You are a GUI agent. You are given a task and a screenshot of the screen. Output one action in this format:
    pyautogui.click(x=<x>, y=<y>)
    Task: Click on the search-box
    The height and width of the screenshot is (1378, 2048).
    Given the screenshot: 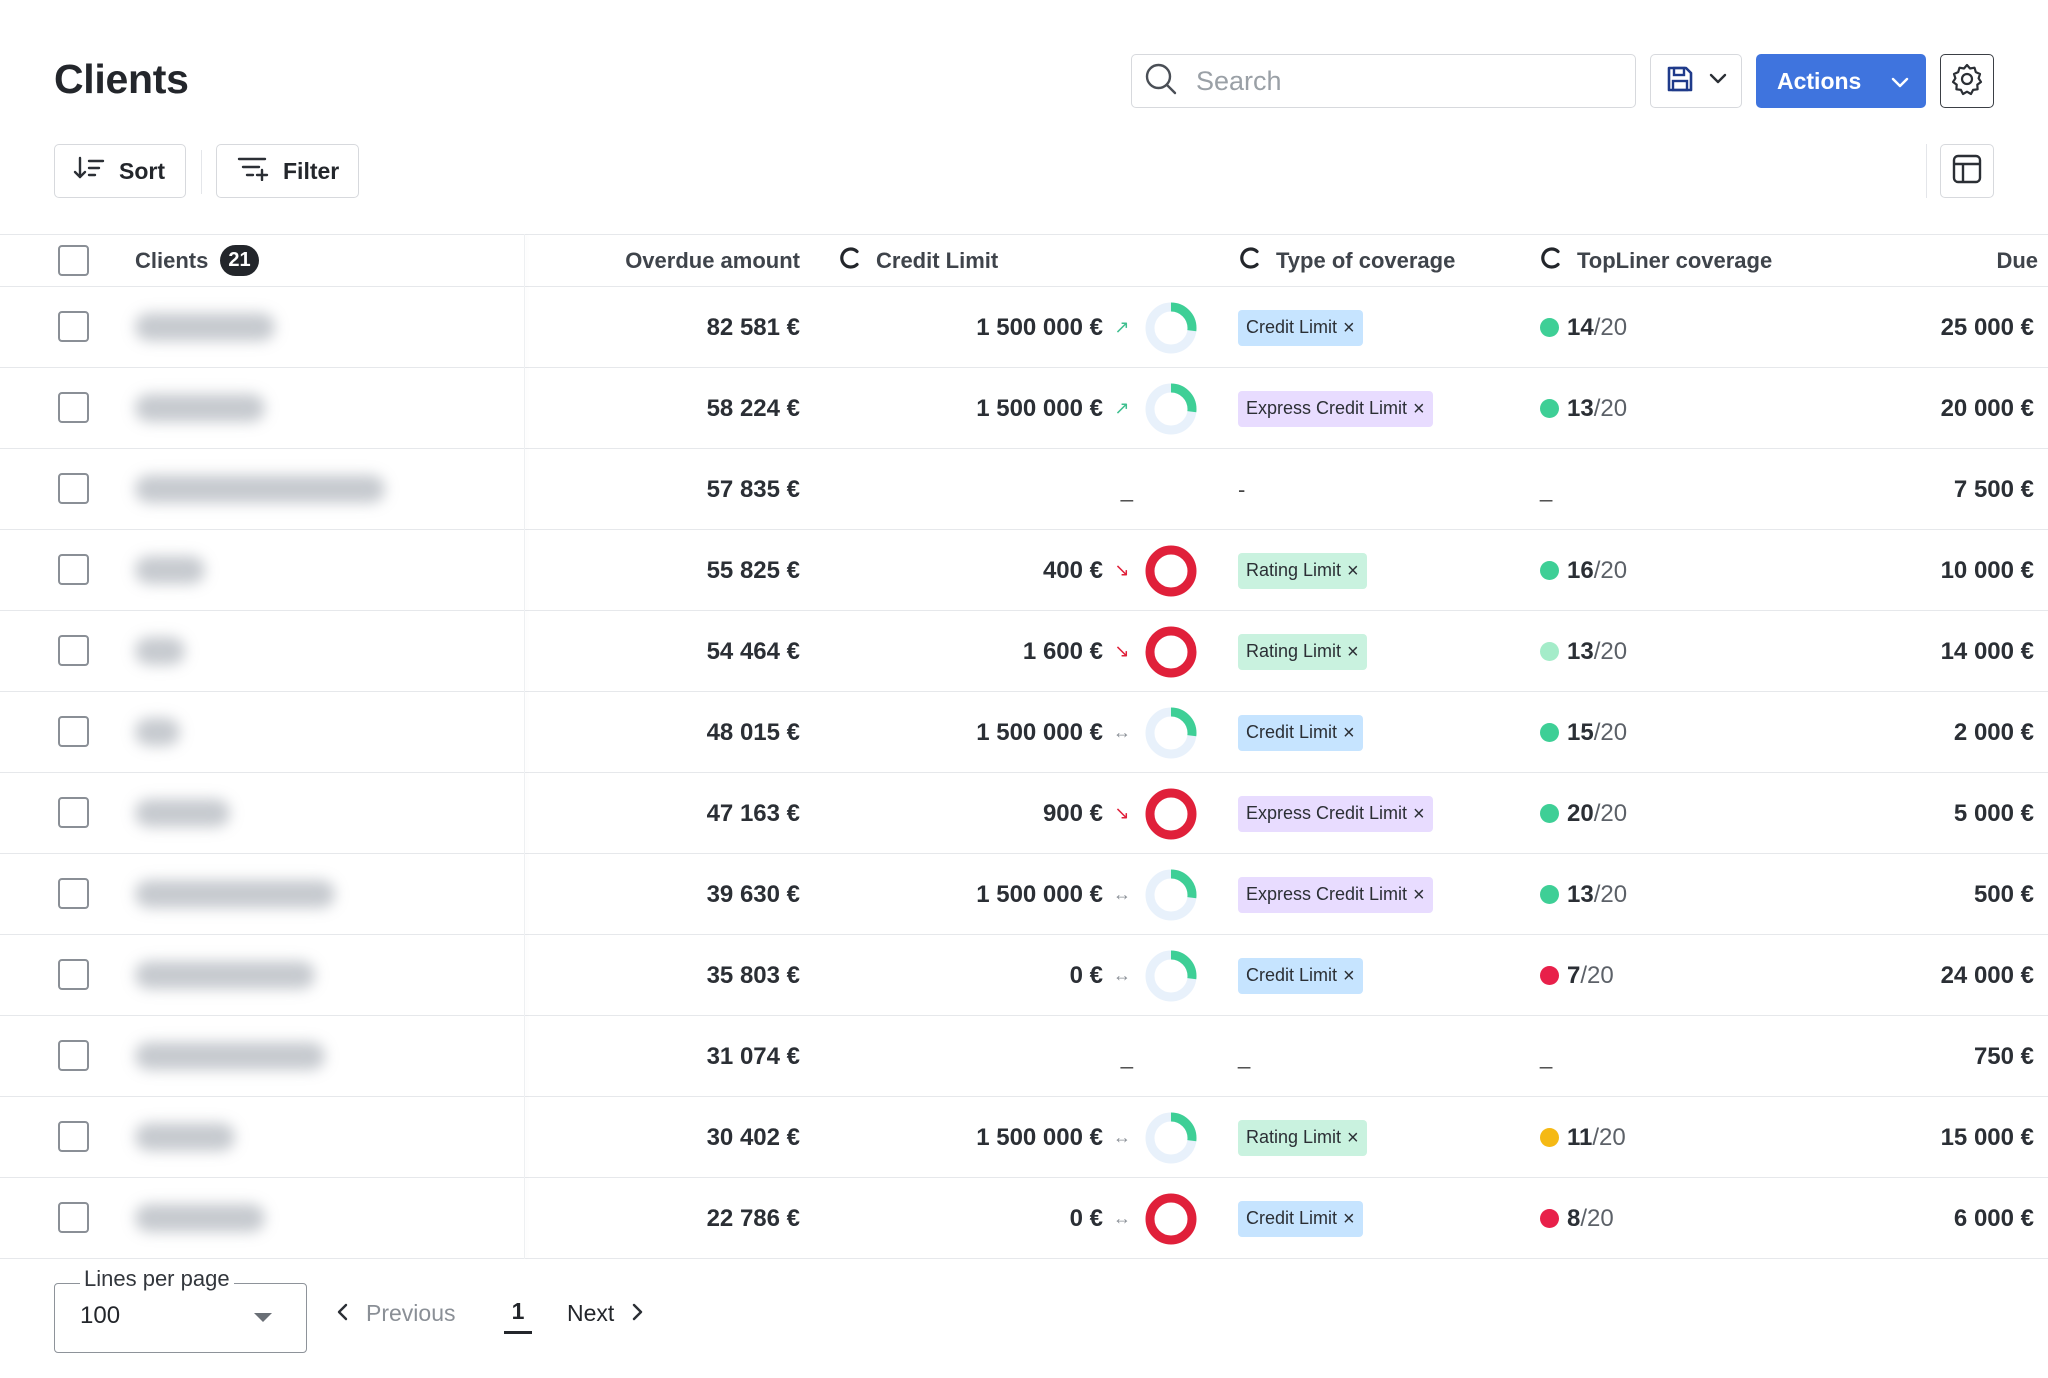 What is the action you would take?
    pyautogui.click(x=1383, y=81)
    